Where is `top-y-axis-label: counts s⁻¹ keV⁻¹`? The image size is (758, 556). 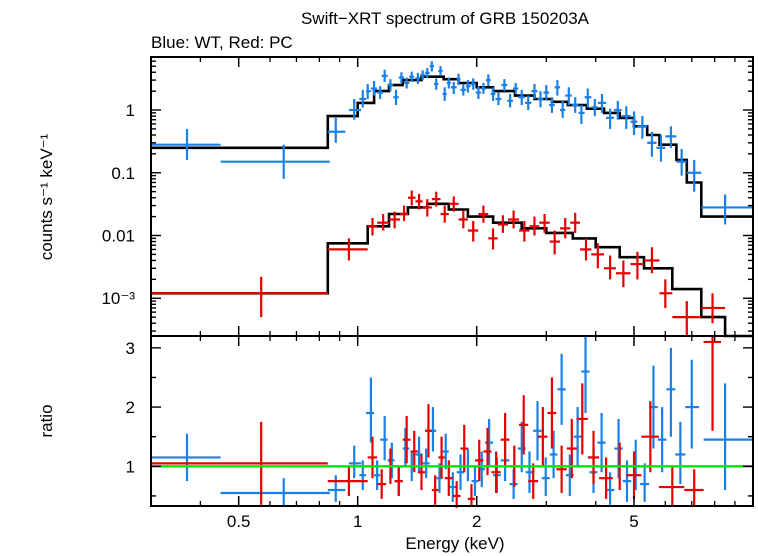
top-y-axis-label: counts s⁻¹ keV⁻¹ is located at coordinates (46, 196).